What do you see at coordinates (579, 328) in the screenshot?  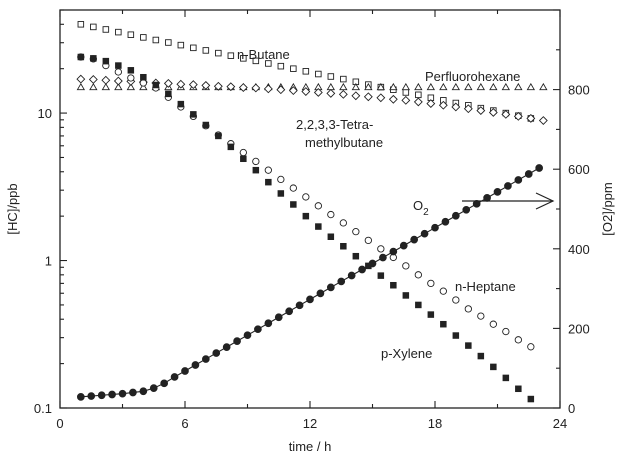 I see `y-right-tick-label: 200` at bounding box center [579, 328].